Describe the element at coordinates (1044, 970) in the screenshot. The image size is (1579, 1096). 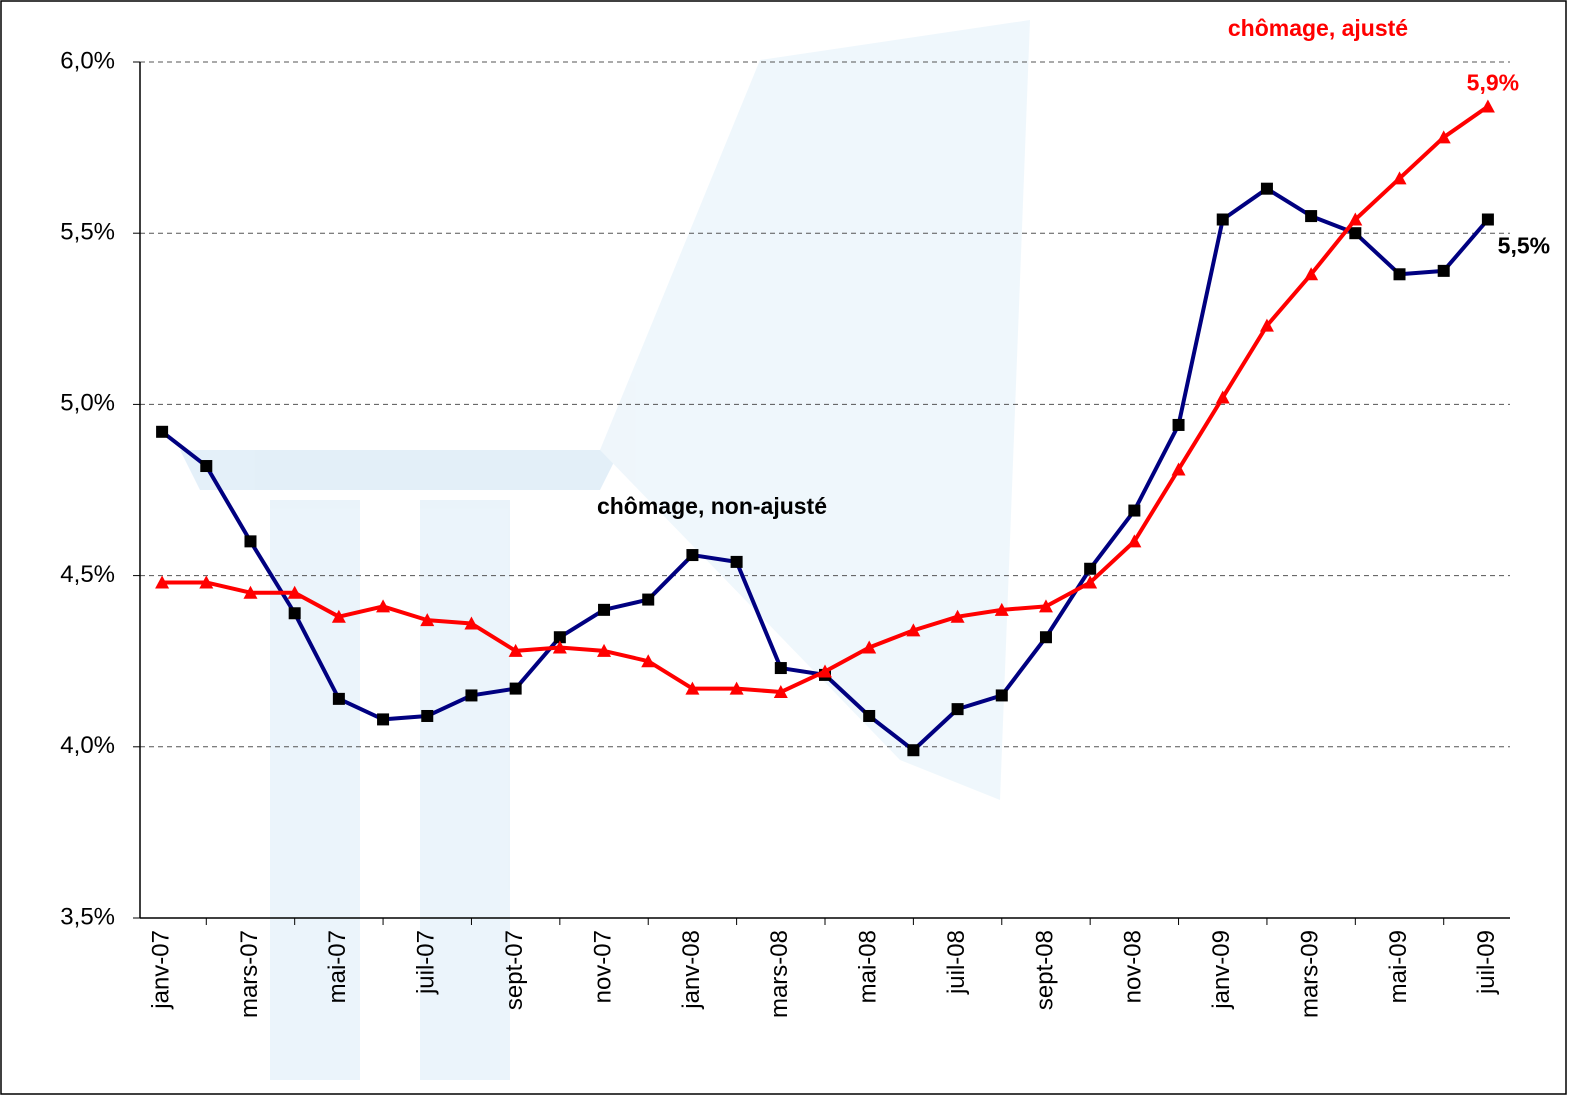
I see `x-tick-label: sept-08` at that location.